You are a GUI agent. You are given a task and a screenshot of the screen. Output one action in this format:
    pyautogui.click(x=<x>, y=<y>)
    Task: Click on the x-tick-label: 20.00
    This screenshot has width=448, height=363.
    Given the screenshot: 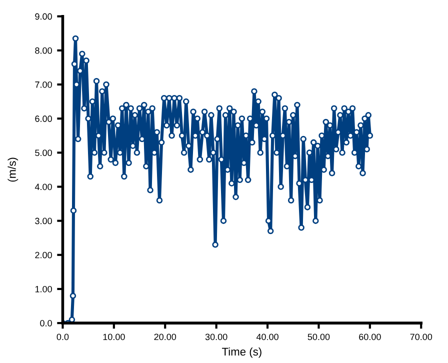 What is the action you would take?
    pyautogui.click(x=165, y=337)
    